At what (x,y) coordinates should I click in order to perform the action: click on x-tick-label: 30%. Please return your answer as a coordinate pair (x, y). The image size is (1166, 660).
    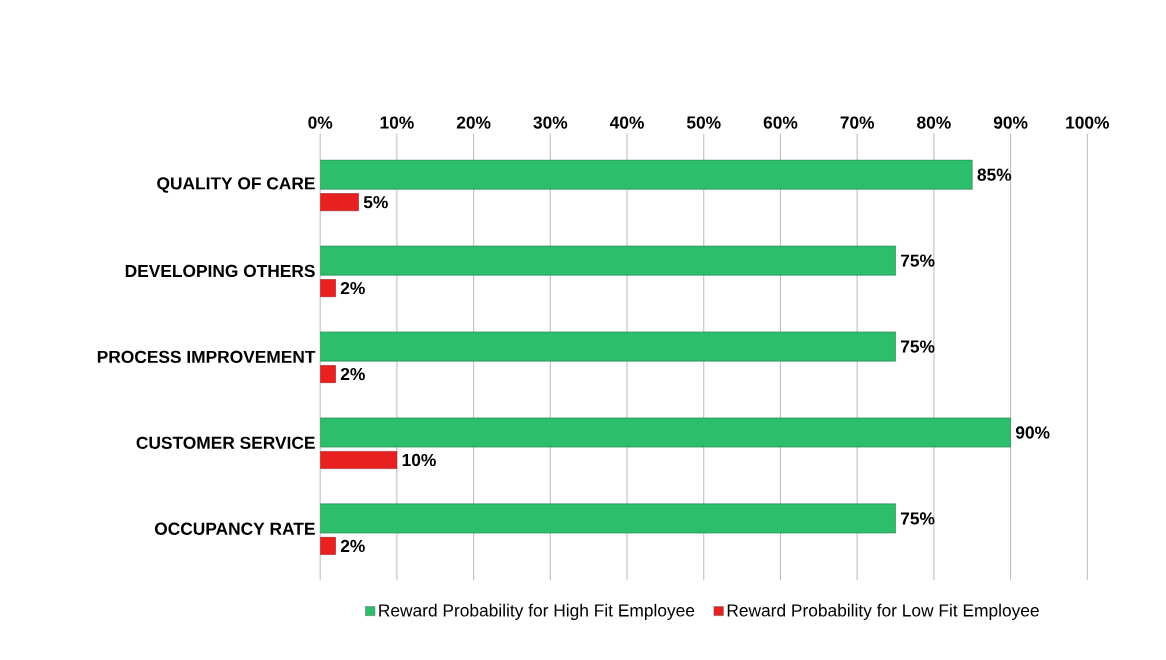
    Looking at the image, I should click on (550, 122).